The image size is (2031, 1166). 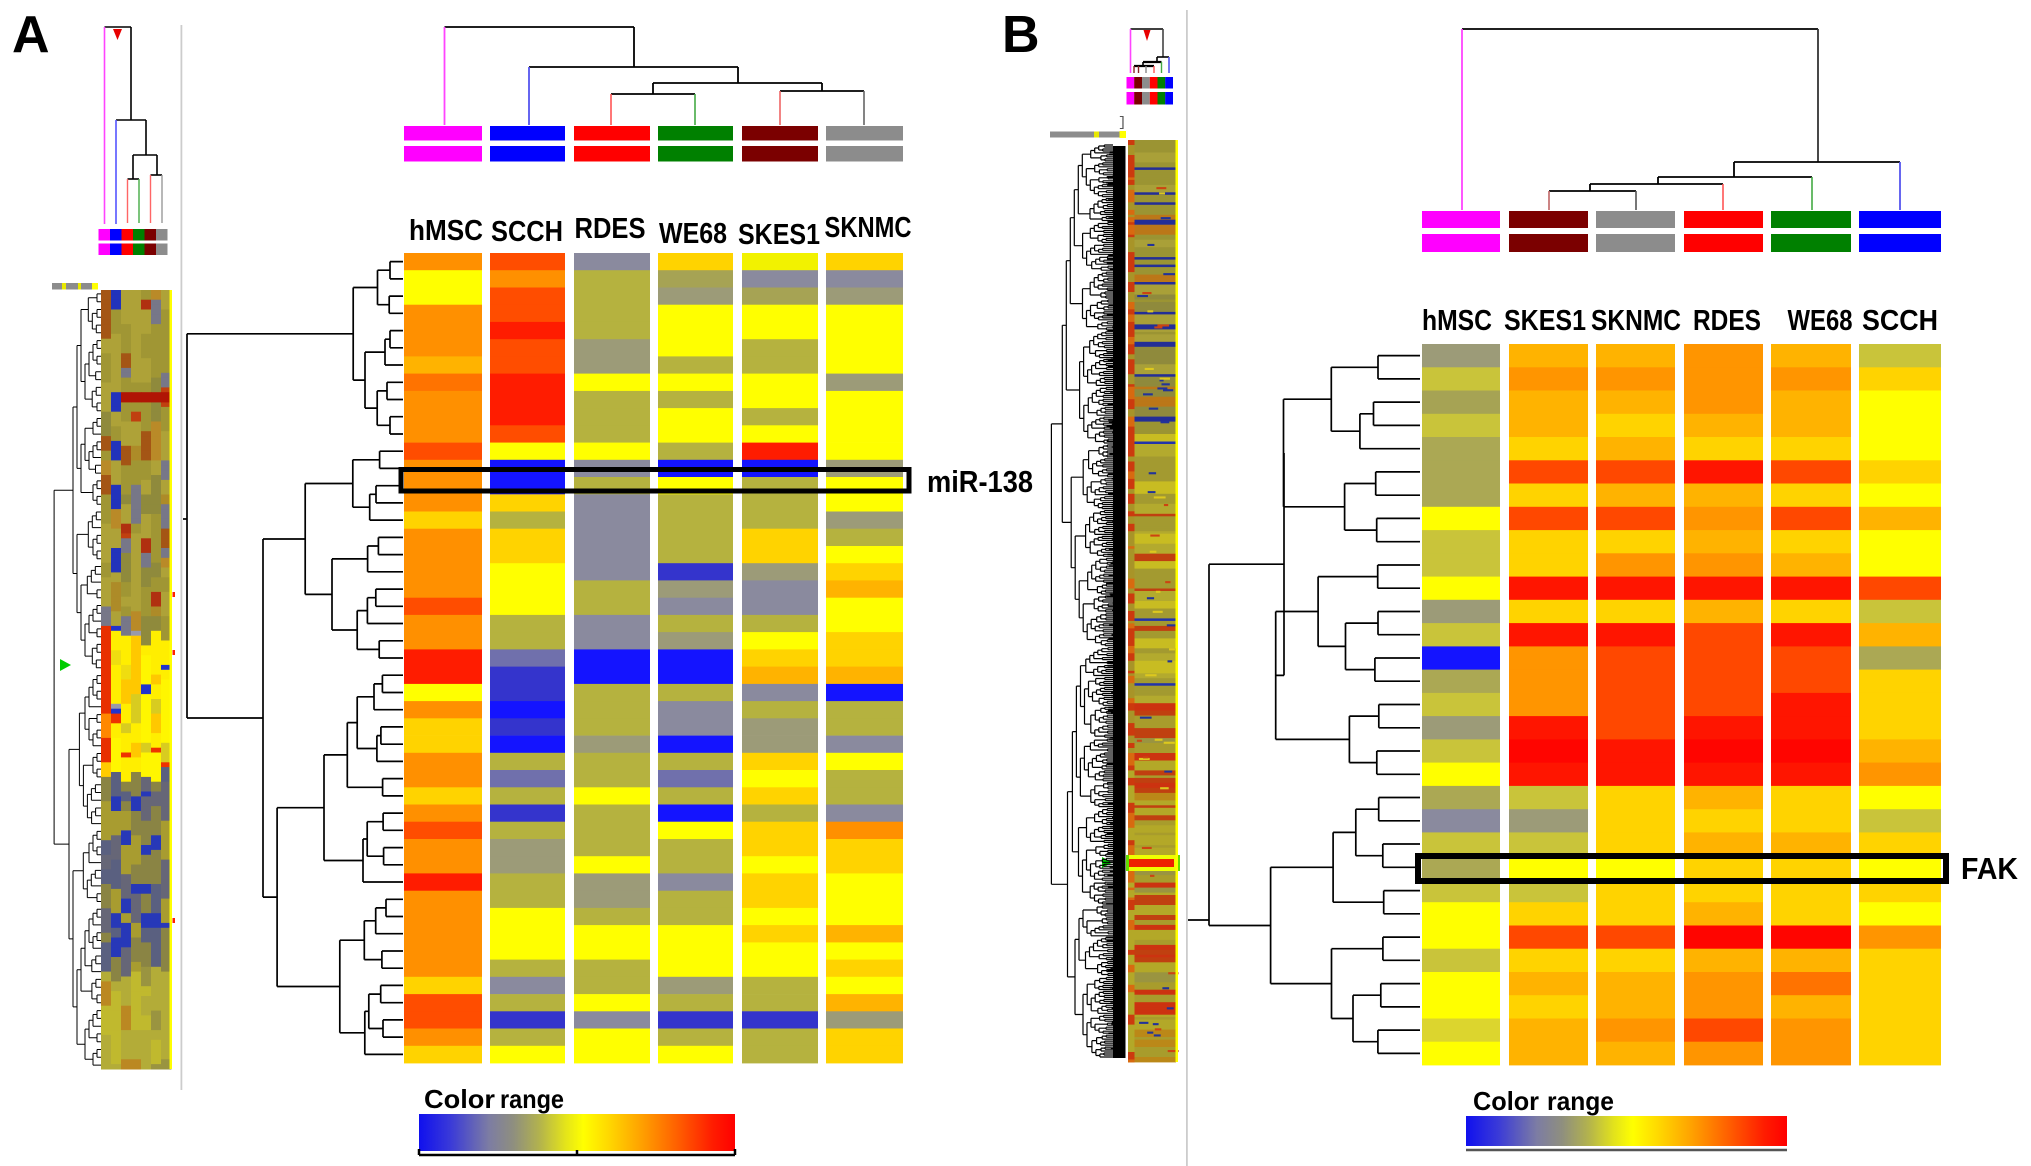 What do you see at coordinates (31, 35) in the screenshot?
I see `svg-text: A` at bounding box center [31, 35].